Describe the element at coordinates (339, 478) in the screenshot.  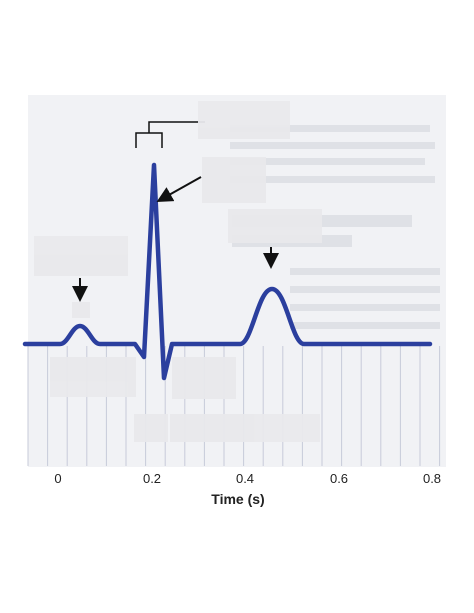
I see `x-tick-0-6: 0.6` at that location.